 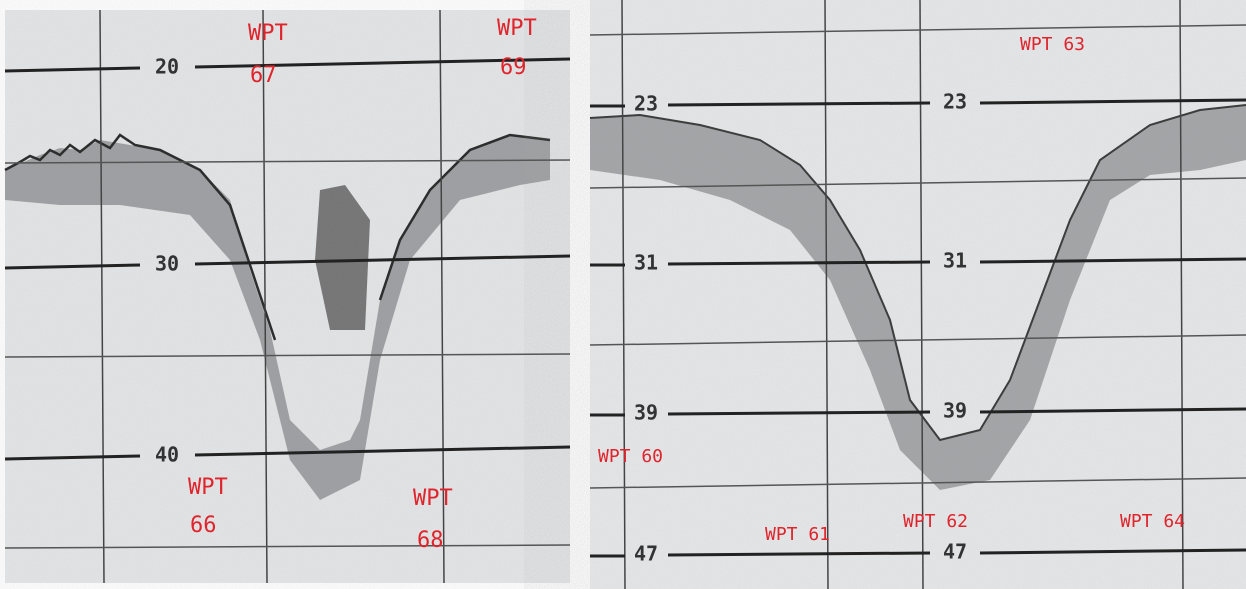 What do you see at coordinates (1052, 44) in the screenshot?
I see `waypoint-label: WPT 63` at bounding box center [1052, 44].